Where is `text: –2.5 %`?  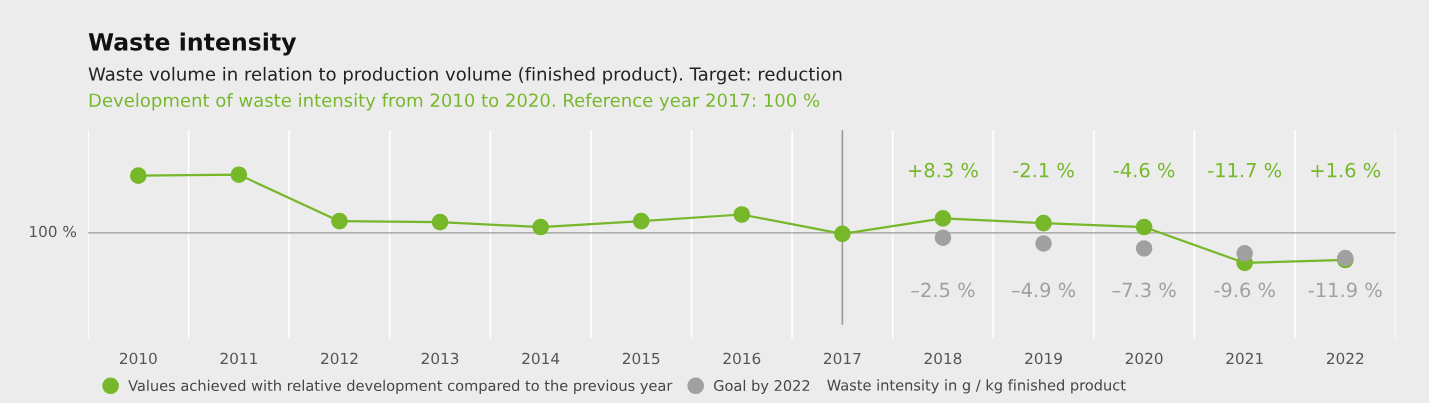 text: –2.5 % is located at coordinates (943, 290).